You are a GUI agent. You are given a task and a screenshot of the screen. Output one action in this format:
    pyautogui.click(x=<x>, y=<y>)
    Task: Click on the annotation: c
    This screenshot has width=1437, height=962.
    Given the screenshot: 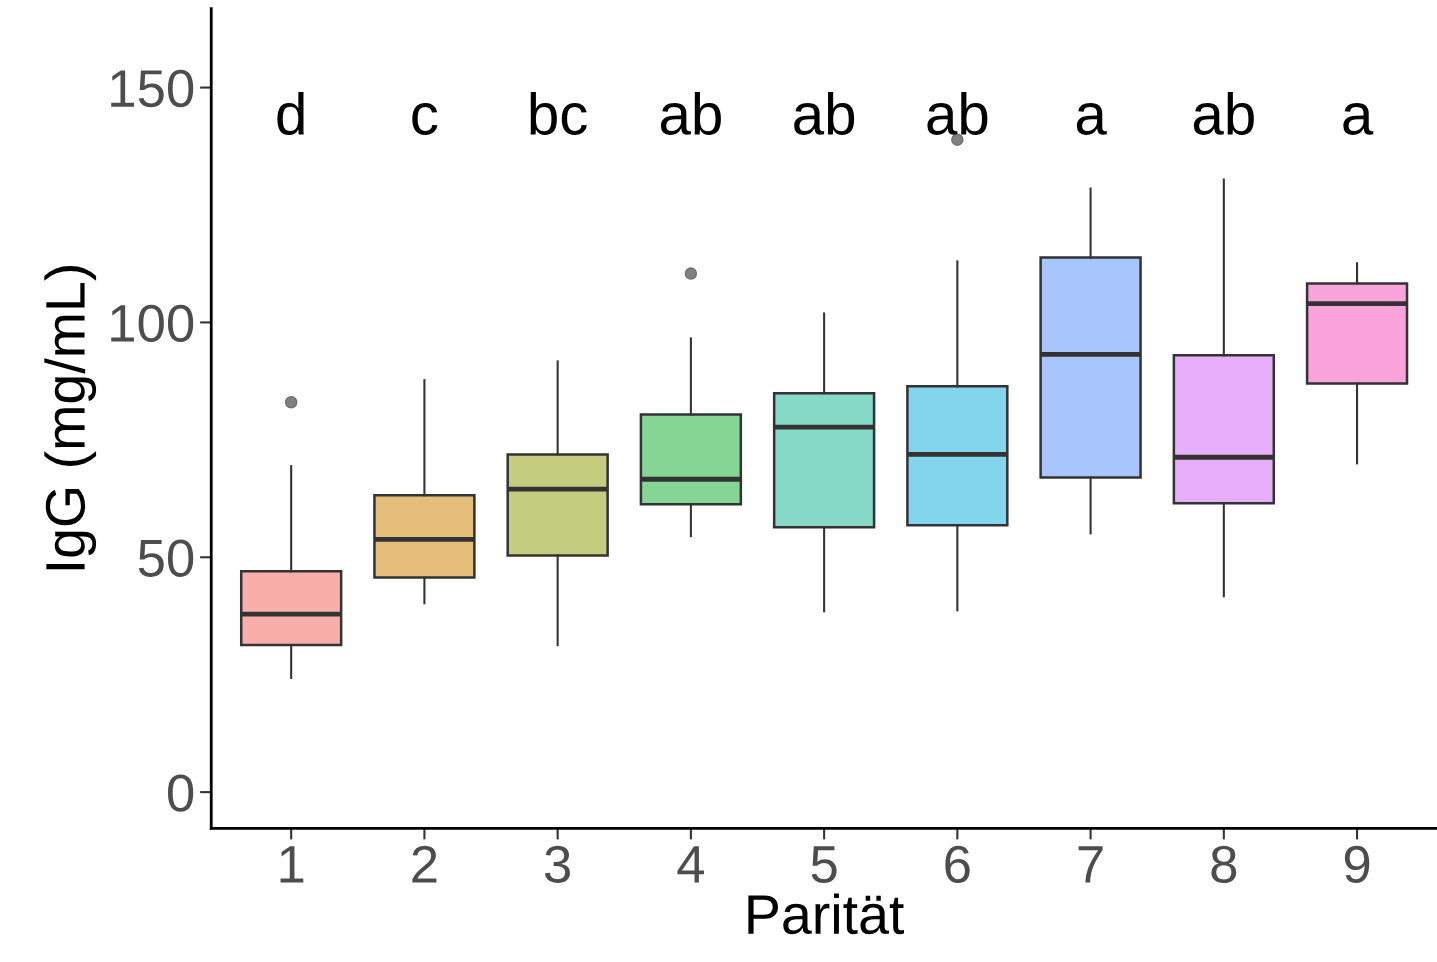 What is the action you would take?
    pyautogui.click(x=425, y=119)
    